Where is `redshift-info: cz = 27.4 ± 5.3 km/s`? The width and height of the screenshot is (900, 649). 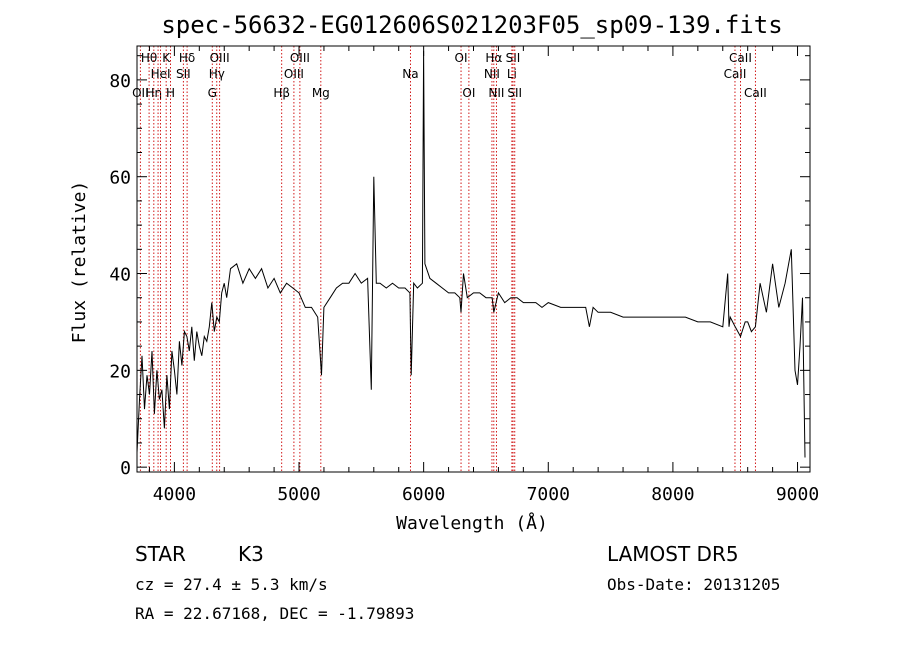 redshift-info: cz = 27.4 ± 5.3 km/s is located at coordinates (231, 584).